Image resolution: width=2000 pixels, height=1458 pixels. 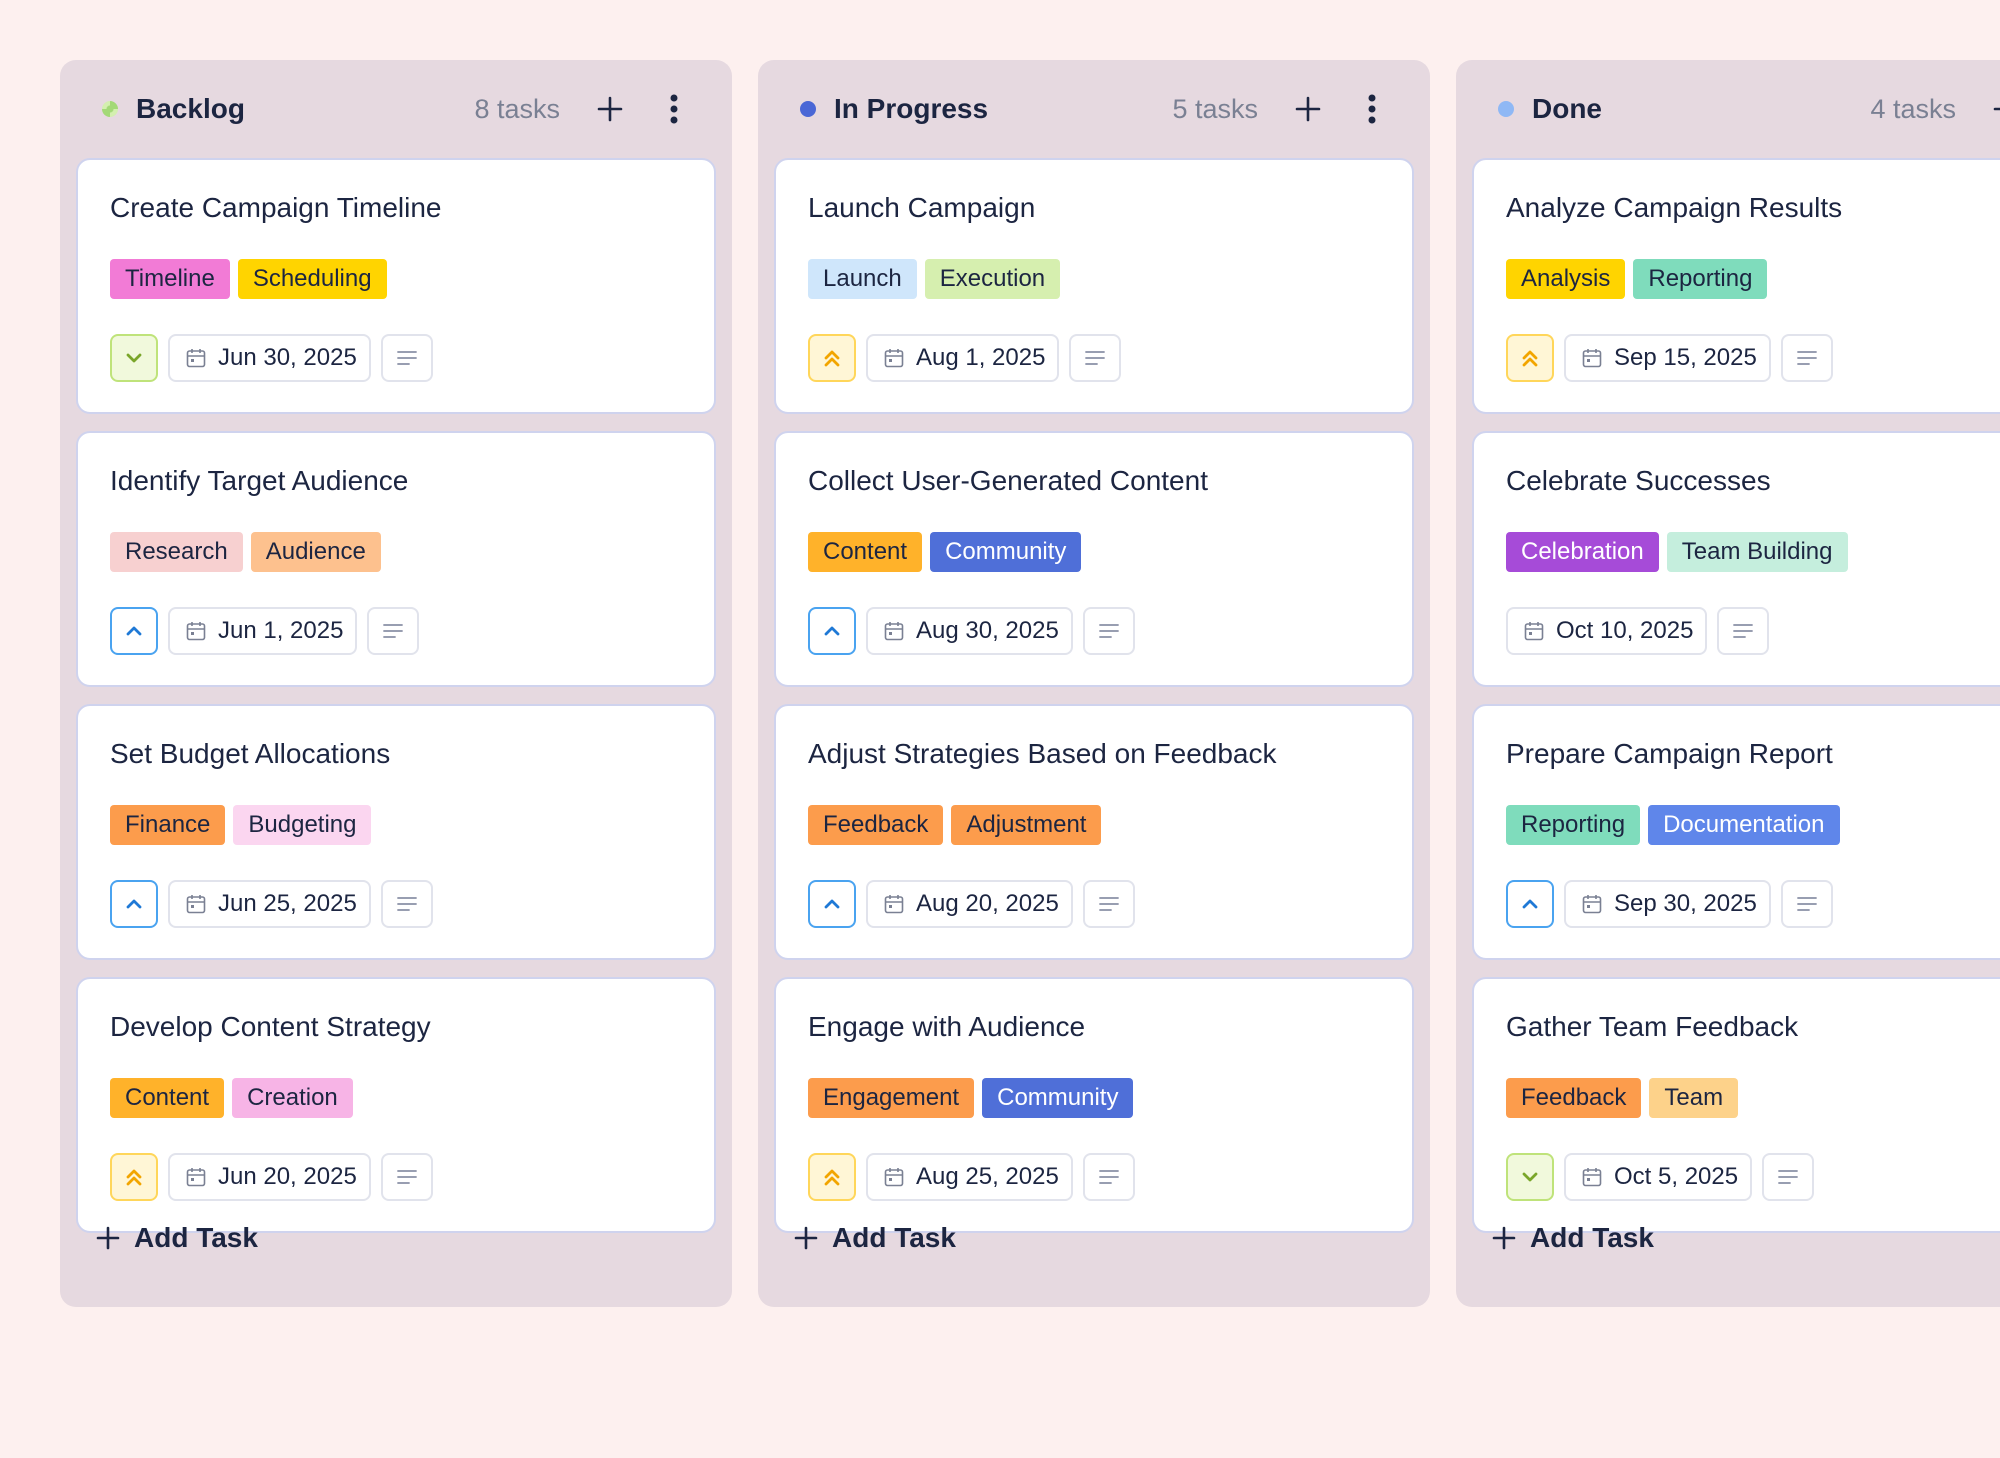 What do you see at coordinates (1744, 825) in the screenshot?
I see `tag: Documentation` at bounding box center [1744, 825].